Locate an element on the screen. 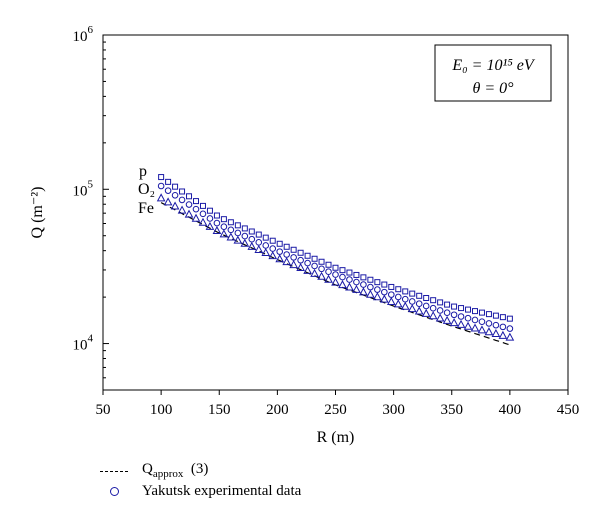 The image size is (600, 527). legend-entry-approx: Qapprox (3) is located at coordinates (200, 470).